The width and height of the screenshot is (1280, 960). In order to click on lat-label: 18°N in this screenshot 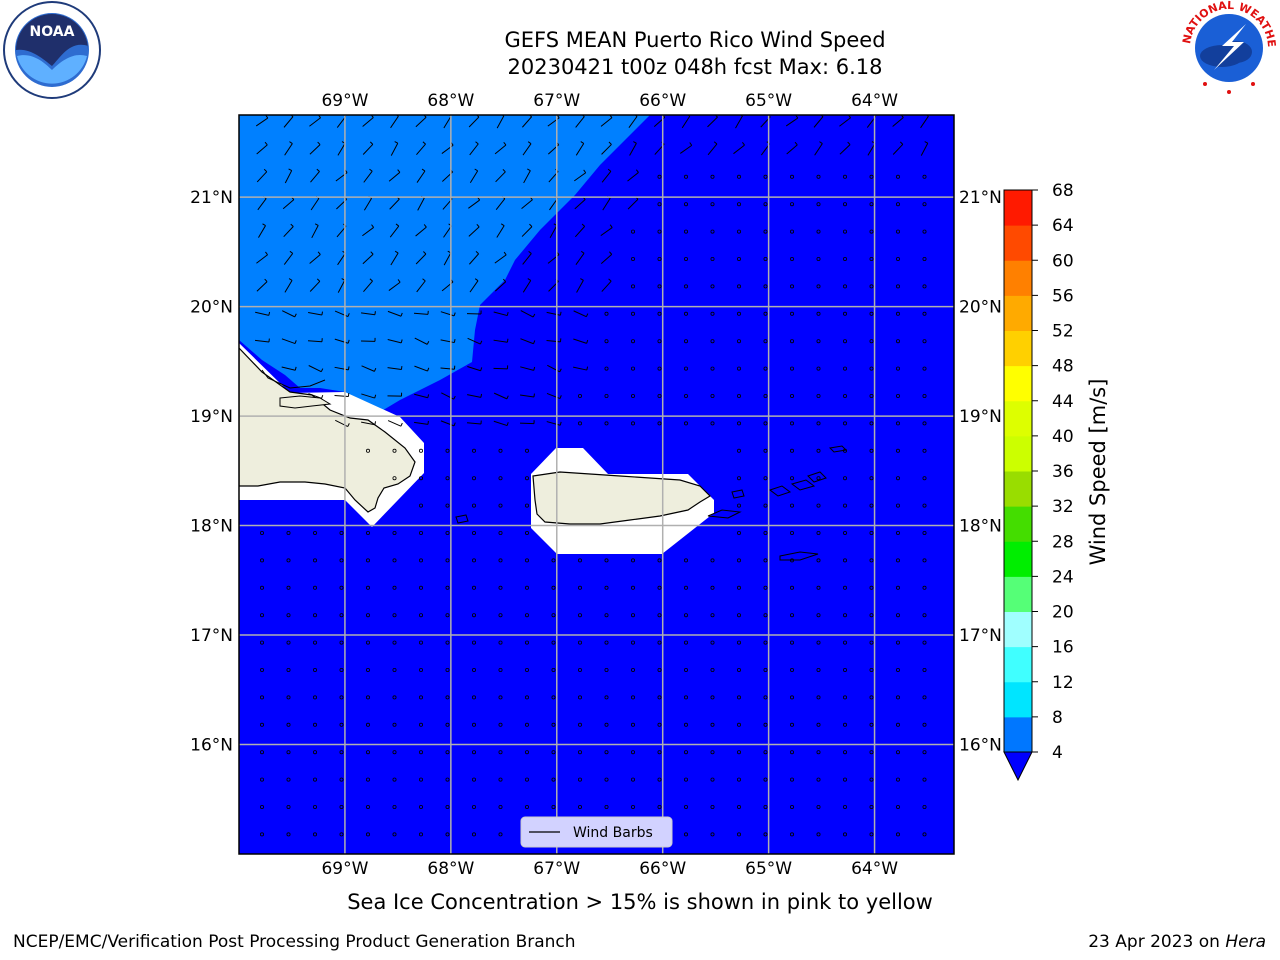, I will do `click(211, 527)`.